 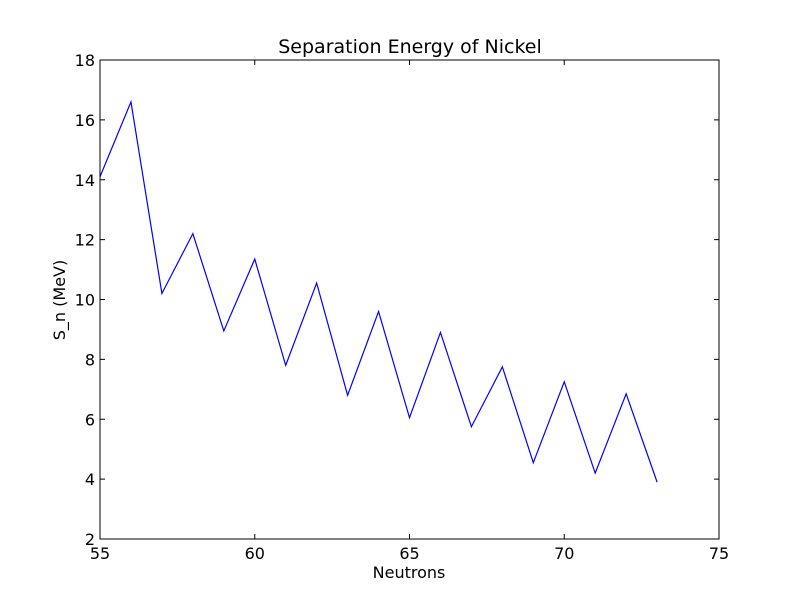 What do you see at coordinates (100, 553) in the screenshot?
I see `x-tick-label: 55` at bounding box center [100, 553].